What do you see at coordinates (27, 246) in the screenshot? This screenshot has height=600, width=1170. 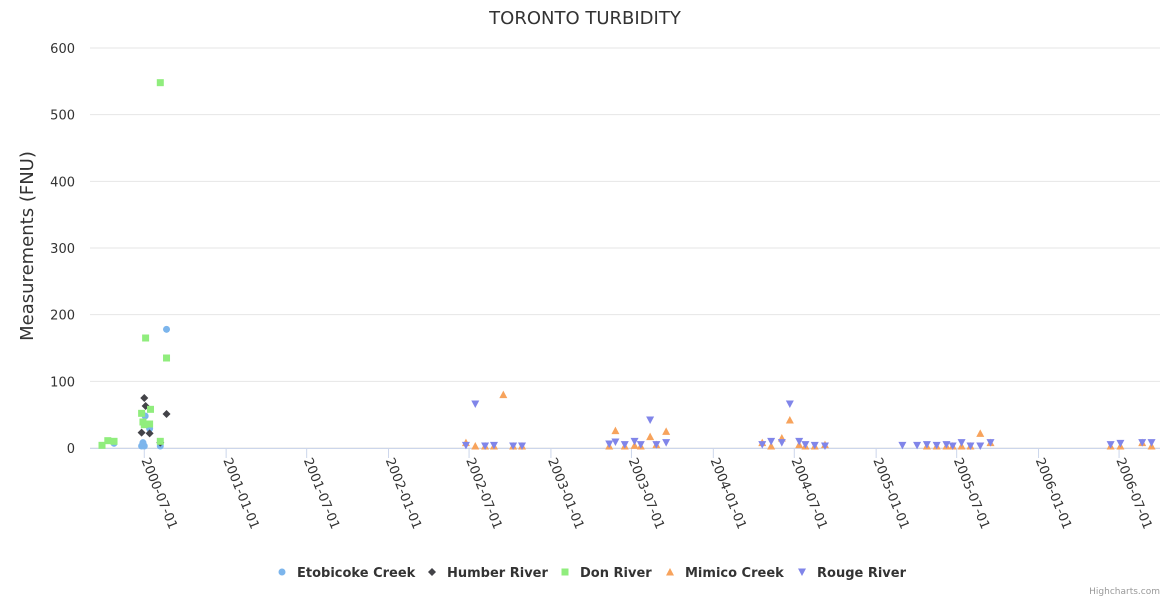 I see `y-axis-label: Measurements (FNU)` at bounding box center [27, 246].